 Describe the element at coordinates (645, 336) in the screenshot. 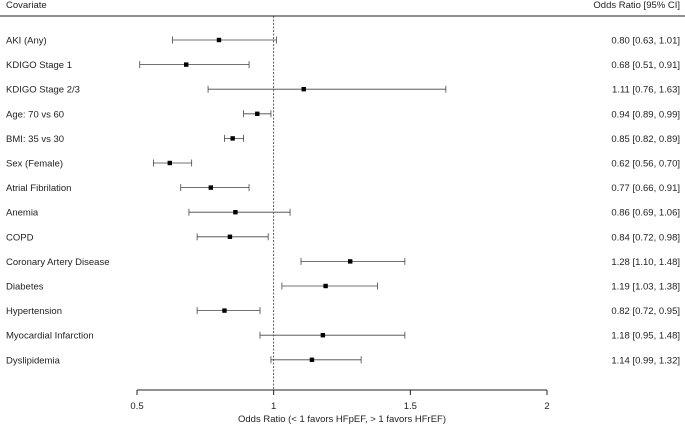

I see `row-estimate-text: 1.18 [0.95, 1.48]` at that location.